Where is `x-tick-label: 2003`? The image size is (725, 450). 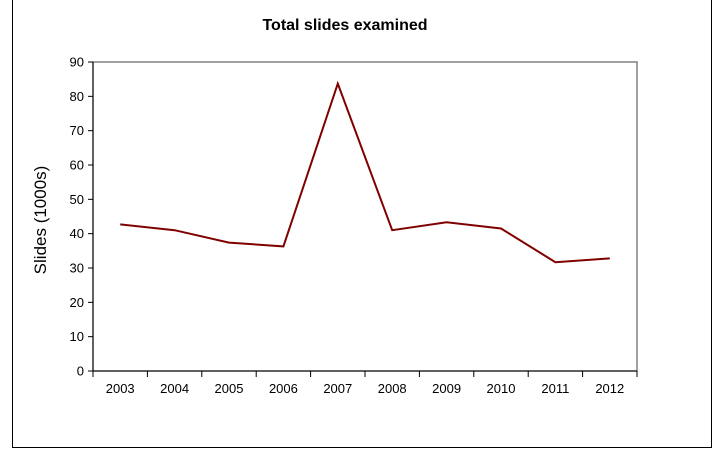 x-tick-label: 2003 is located at coordinates (120, 388).